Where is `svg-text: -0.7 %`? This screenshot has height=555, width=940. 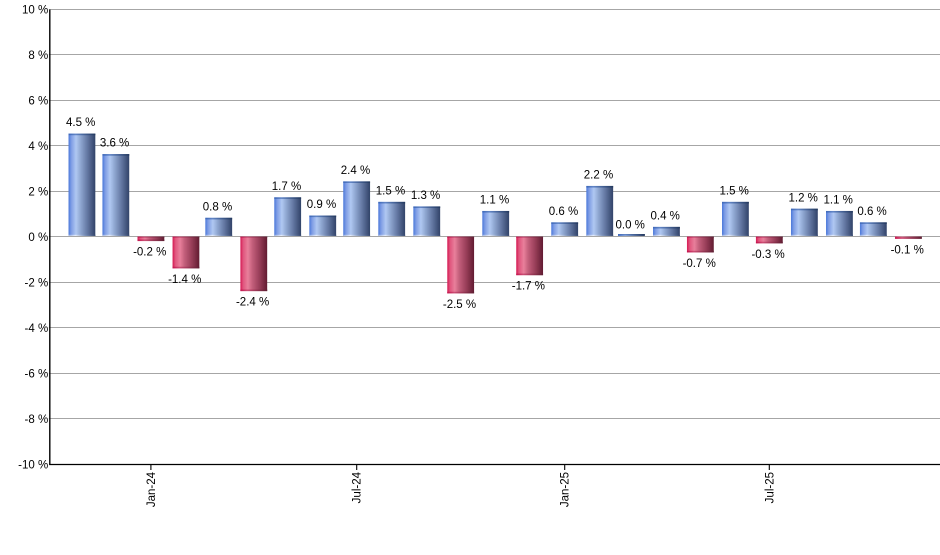 svg-text: -0.7 % is located at coordinates (699, 264).